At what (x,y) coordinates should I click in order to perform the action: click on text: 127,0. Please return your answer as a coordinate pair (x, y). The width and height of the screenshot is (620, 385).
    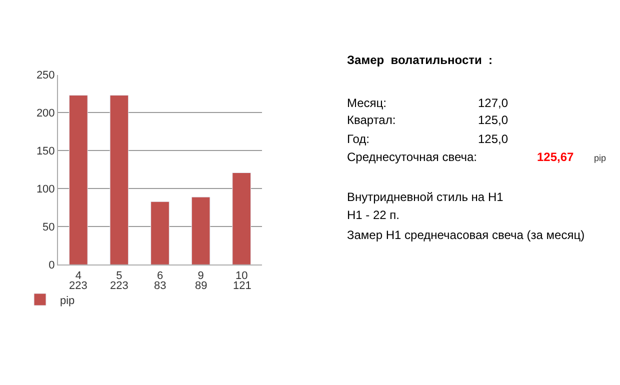
    Looking at the image, I should click on (493, 103).